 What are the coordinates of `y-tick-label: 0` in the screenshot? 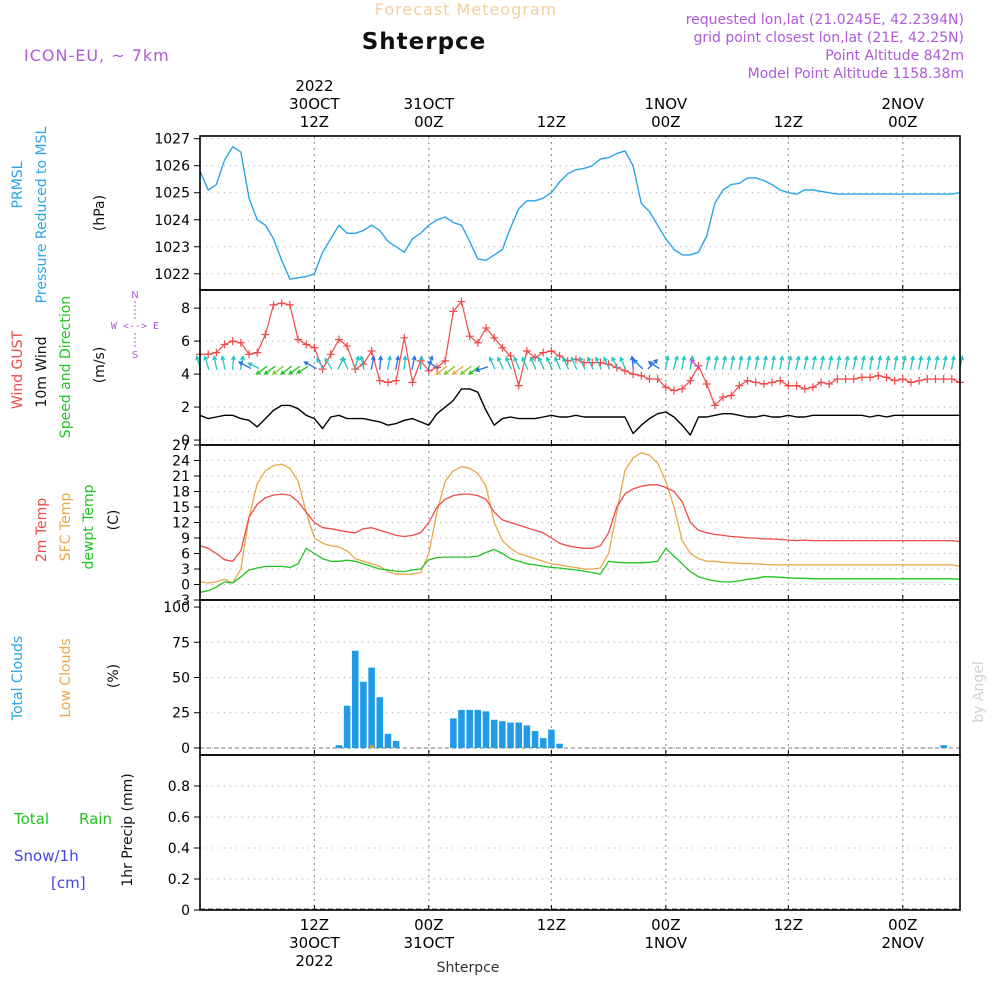 It's located at (185, 441).